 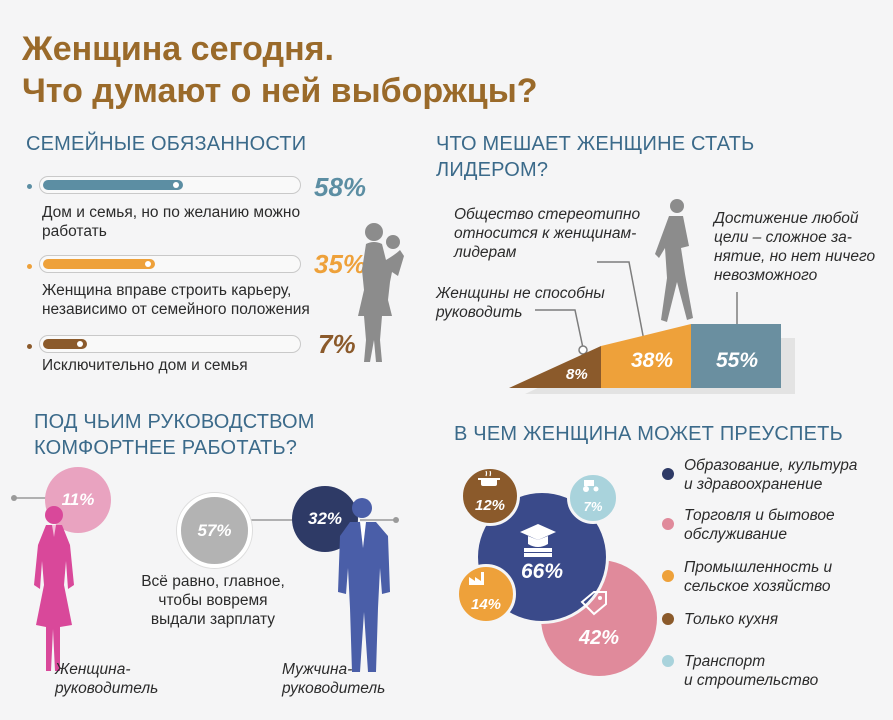 I want to click on text-line: сельское хозяйство, so click(x=757, y=586).